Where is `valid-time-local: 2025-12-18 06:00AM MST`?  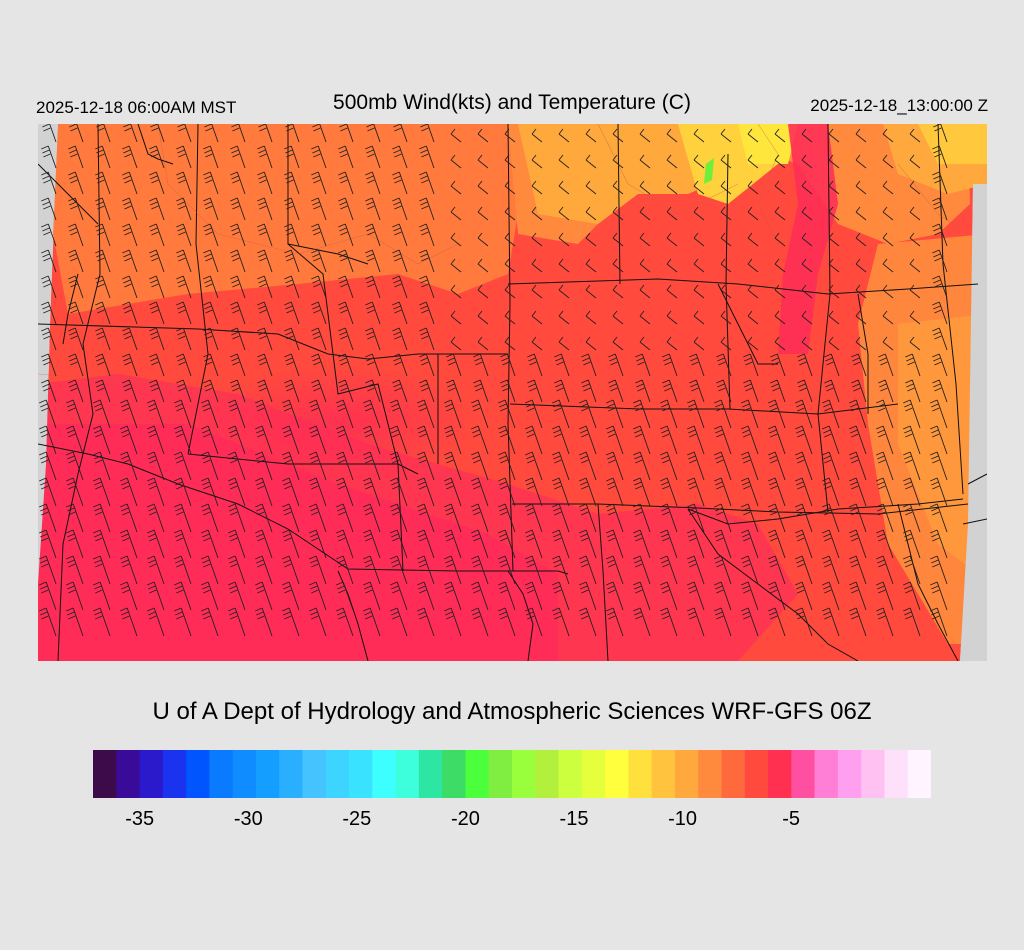
valid-time-local: 2025-12-18 06:00AM MST is located at coordinates (136, 107).